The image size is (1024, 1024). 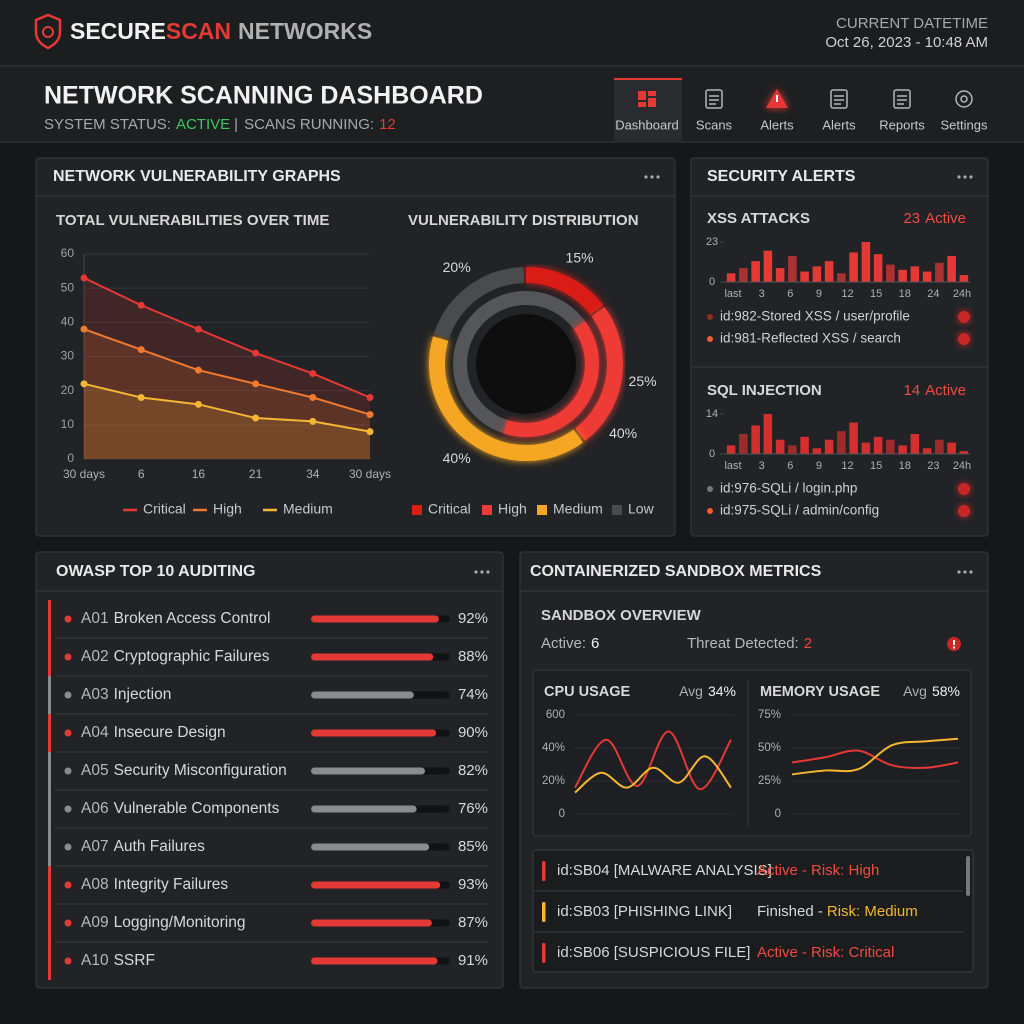 What do you see at coordinates (487, 510) in the screenshot?
I see `legend-swatch` at bounding box center [487, 510].